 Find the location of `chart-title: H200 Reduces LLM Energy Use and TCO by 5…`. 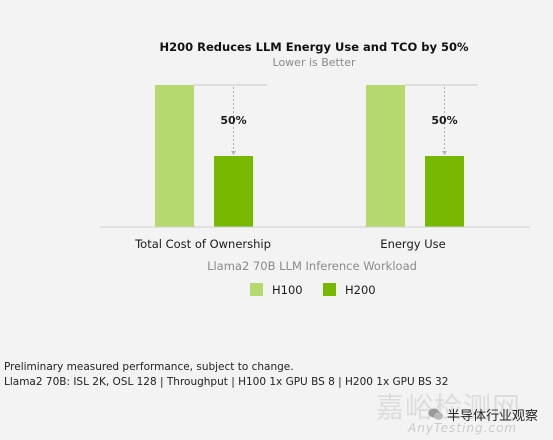

chart-title: H200 Reduces LLM Energy Use and TCO by 5… is located at coordinates (313, 47).